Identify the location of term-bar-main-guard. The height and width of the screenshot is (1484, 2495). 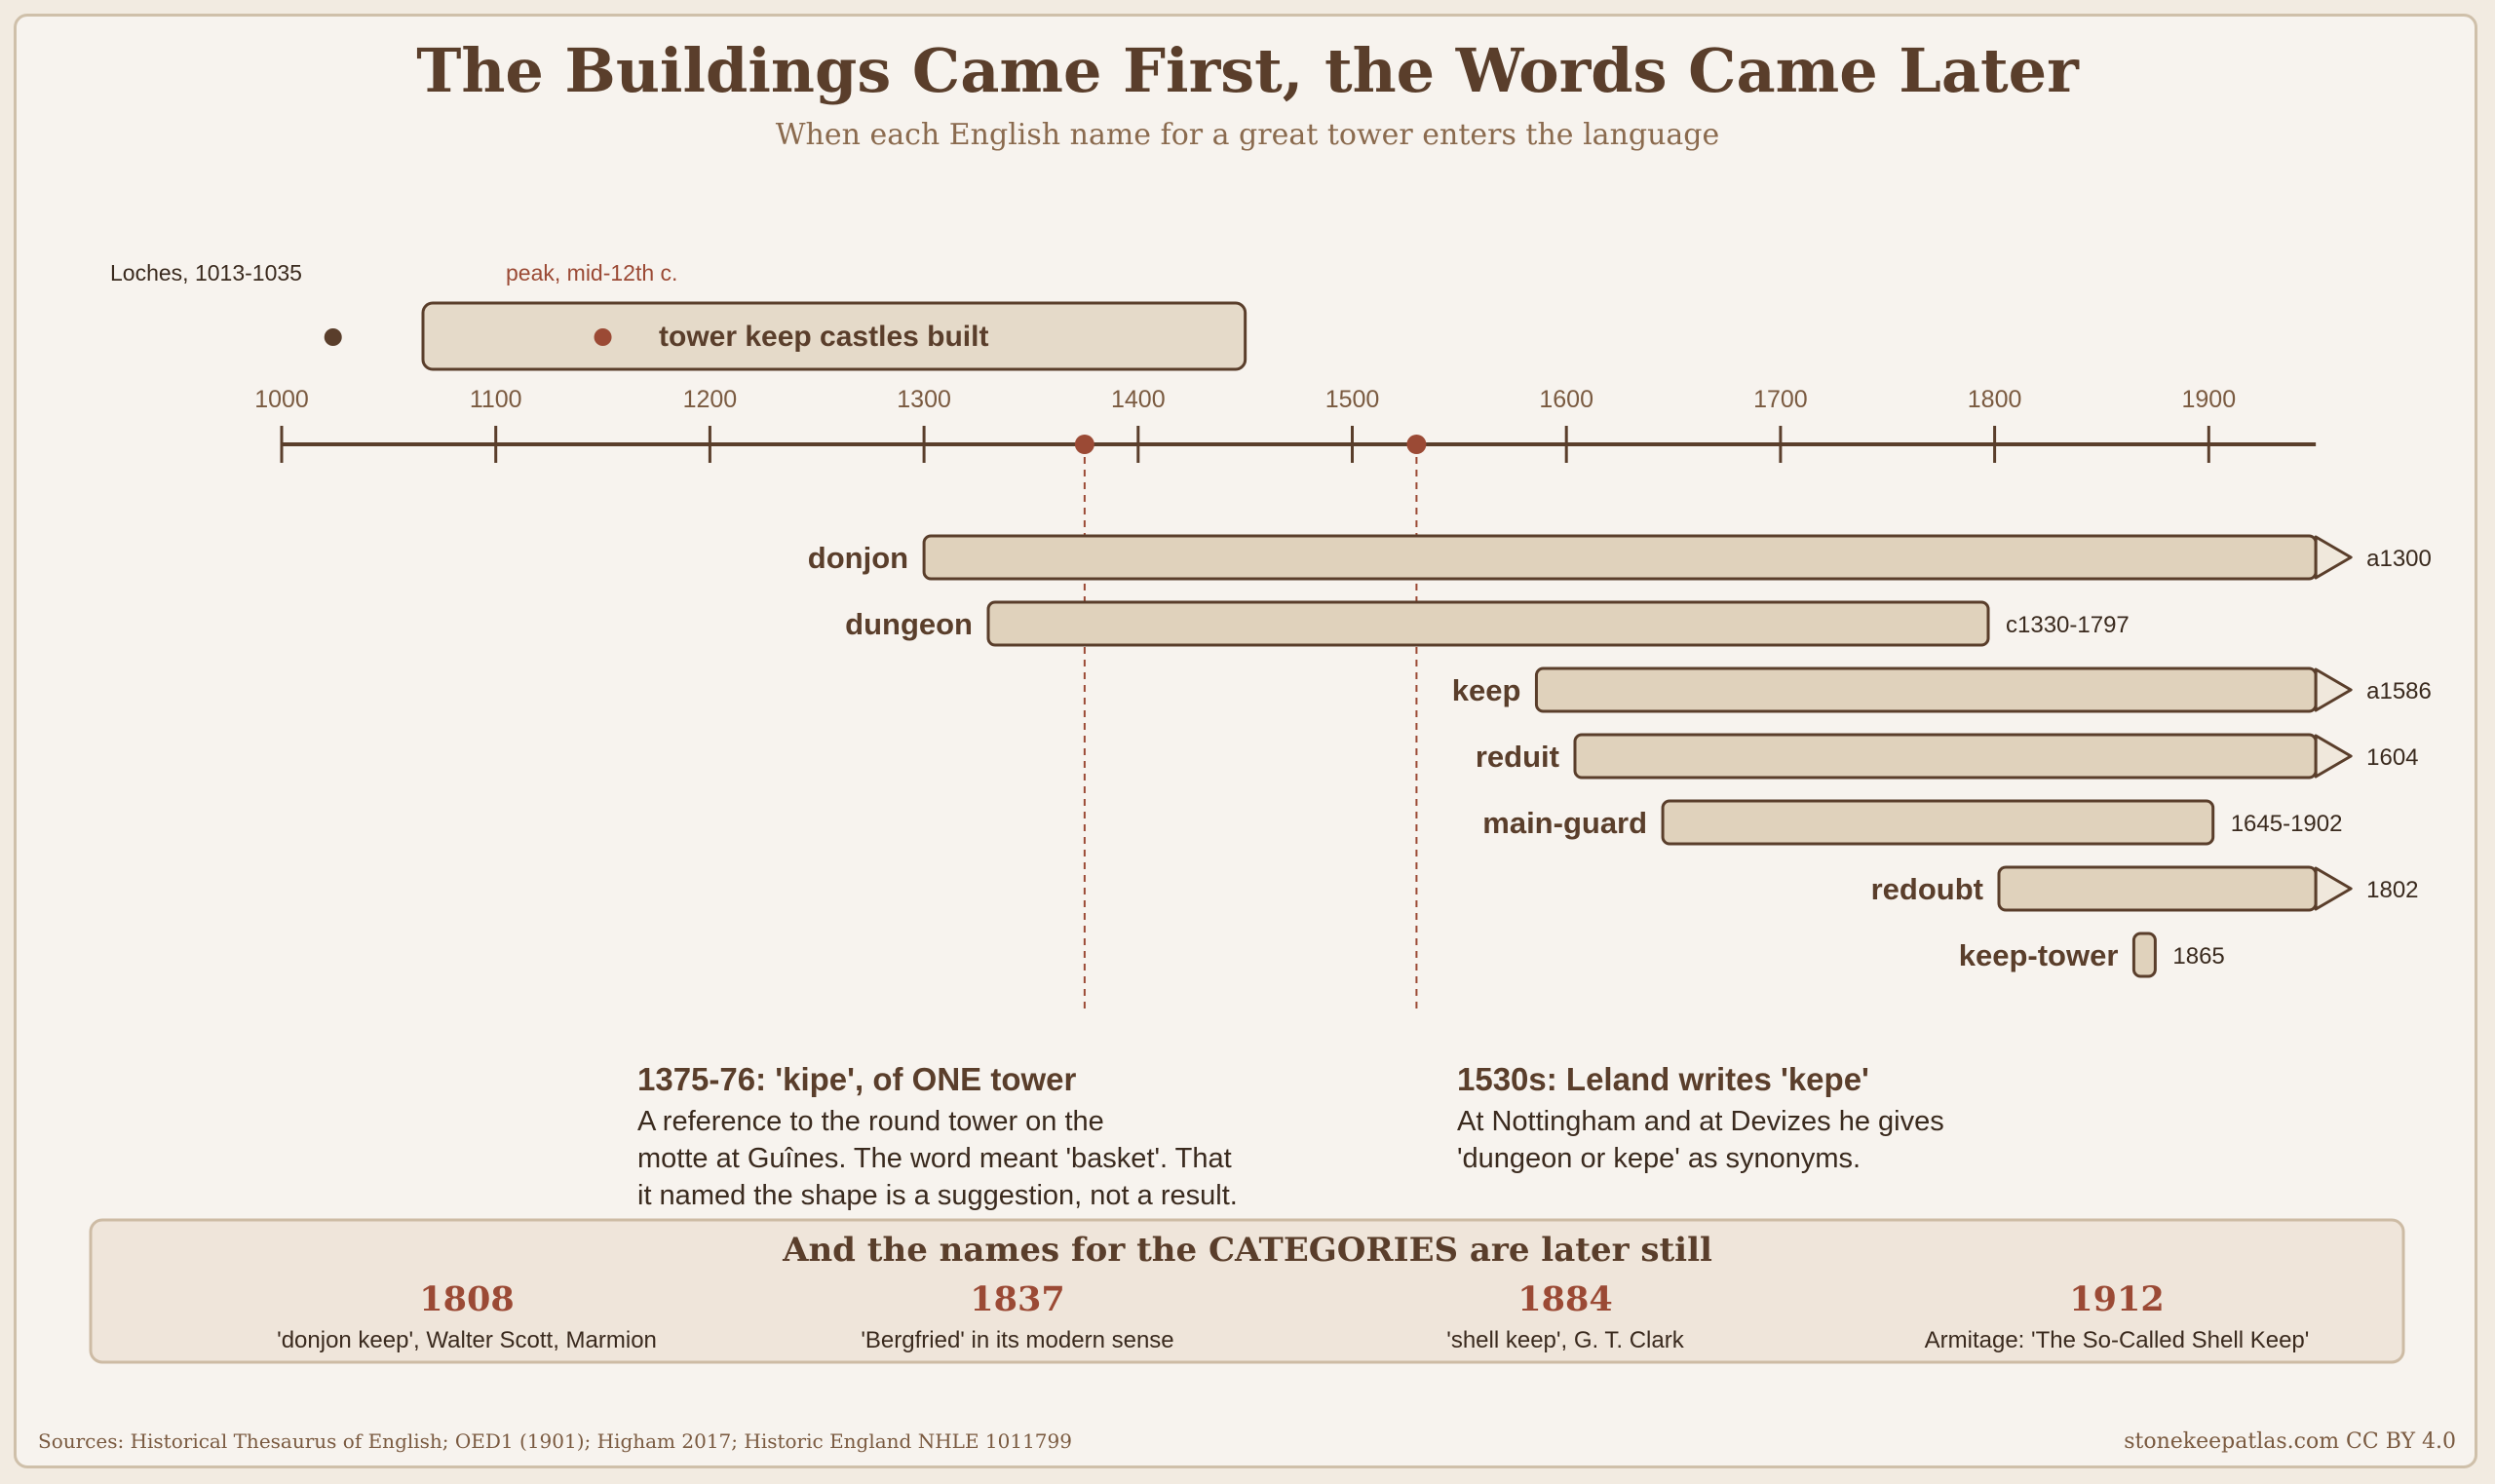
(1938, 822).